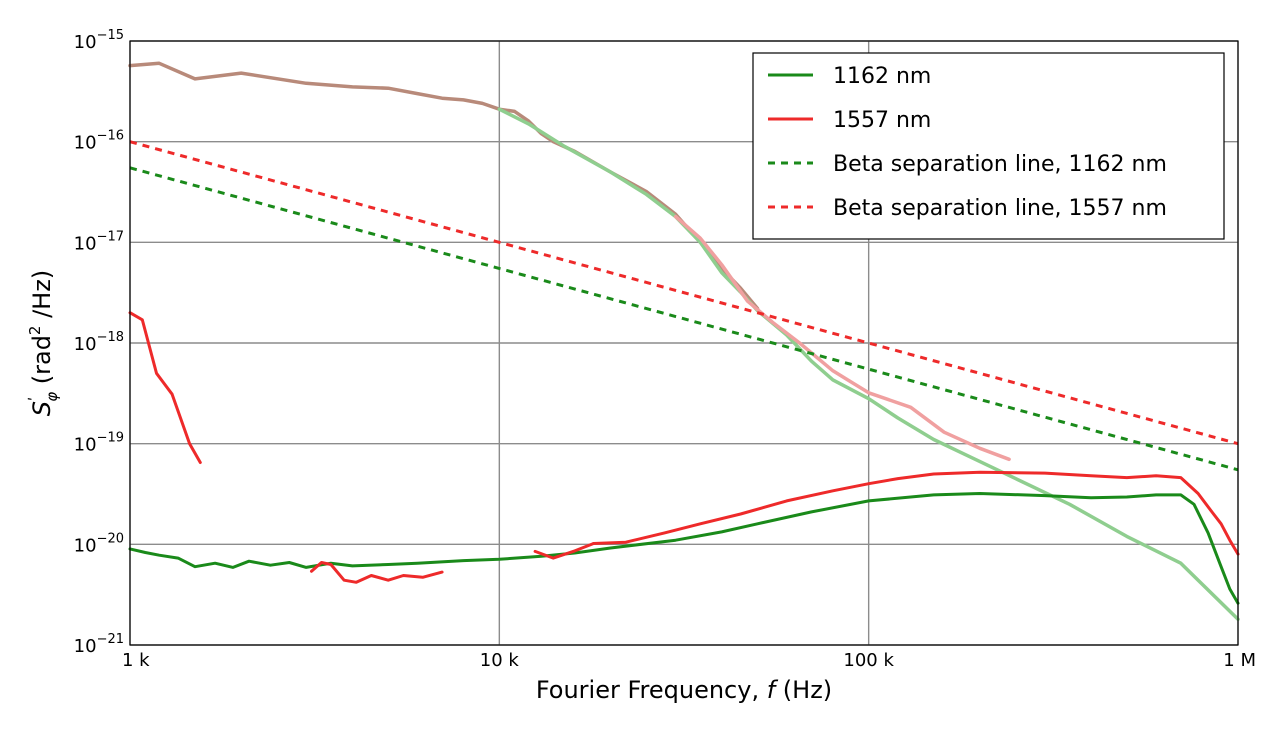  I want to click on legend-box, so click(988, 146).